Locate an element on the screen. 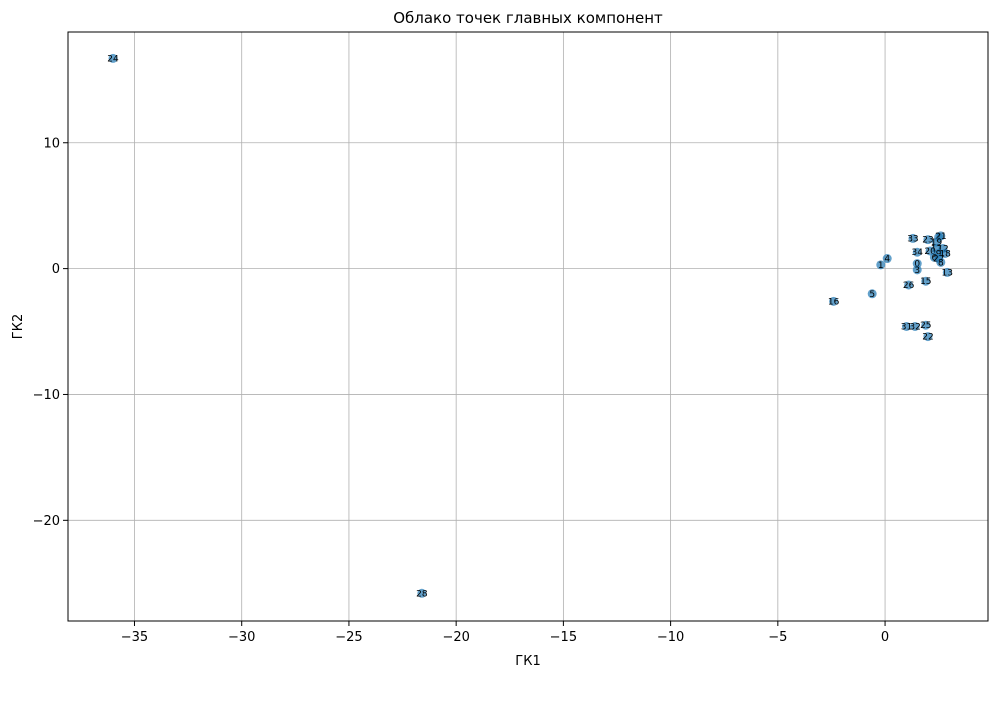  data-point-label: 24 is located at coordinates (113, 59).